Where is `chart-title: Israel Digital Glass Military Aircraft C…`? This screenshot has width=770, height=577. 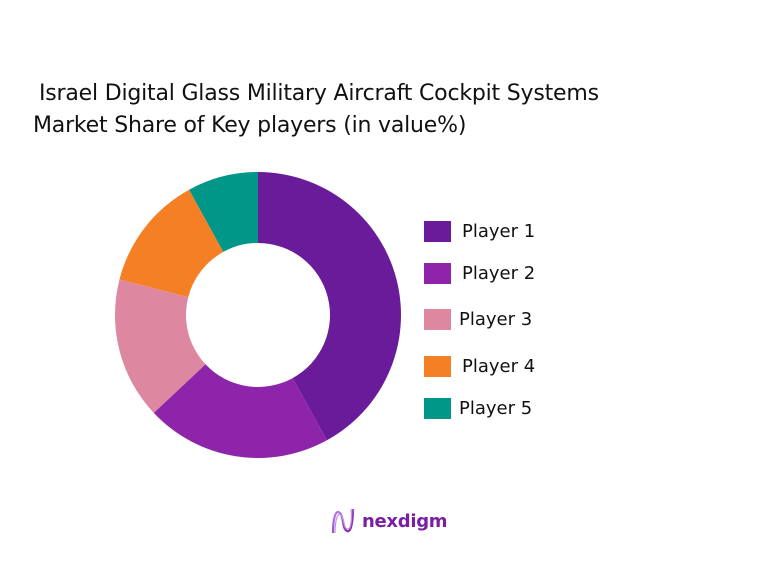
chart-title: Israel Digital Glass Military Aircraft C… is located at coordinates (316, 110).